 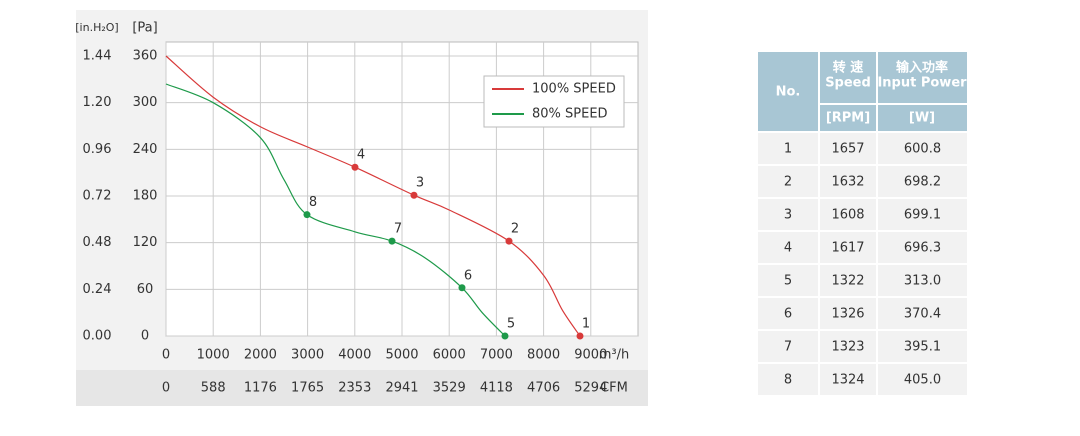 What do you see at coordinates (401, 388) in the screenshot?
I see `cfm-tick-label: 2941` at bounding box center [401, 388].